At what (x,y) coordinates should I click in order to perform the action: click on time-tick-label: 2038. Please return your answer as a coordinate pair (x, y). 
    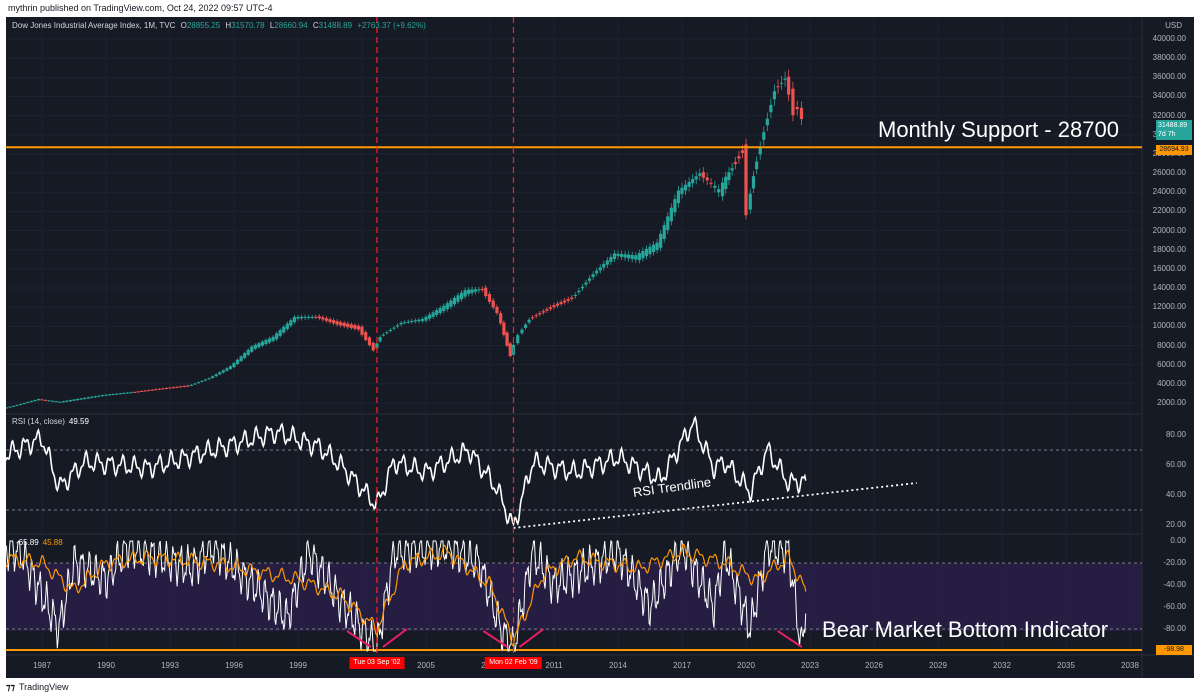
    Looking at the image, I should click on (1130, 665).